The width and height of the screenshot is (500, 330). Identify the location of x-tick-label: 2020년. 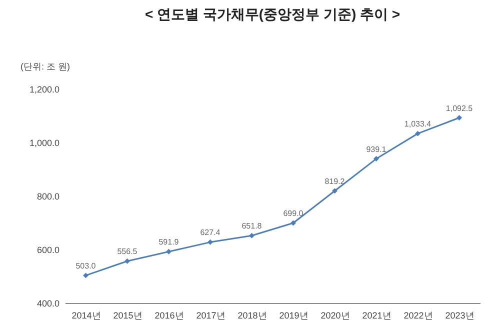
(335, 315).